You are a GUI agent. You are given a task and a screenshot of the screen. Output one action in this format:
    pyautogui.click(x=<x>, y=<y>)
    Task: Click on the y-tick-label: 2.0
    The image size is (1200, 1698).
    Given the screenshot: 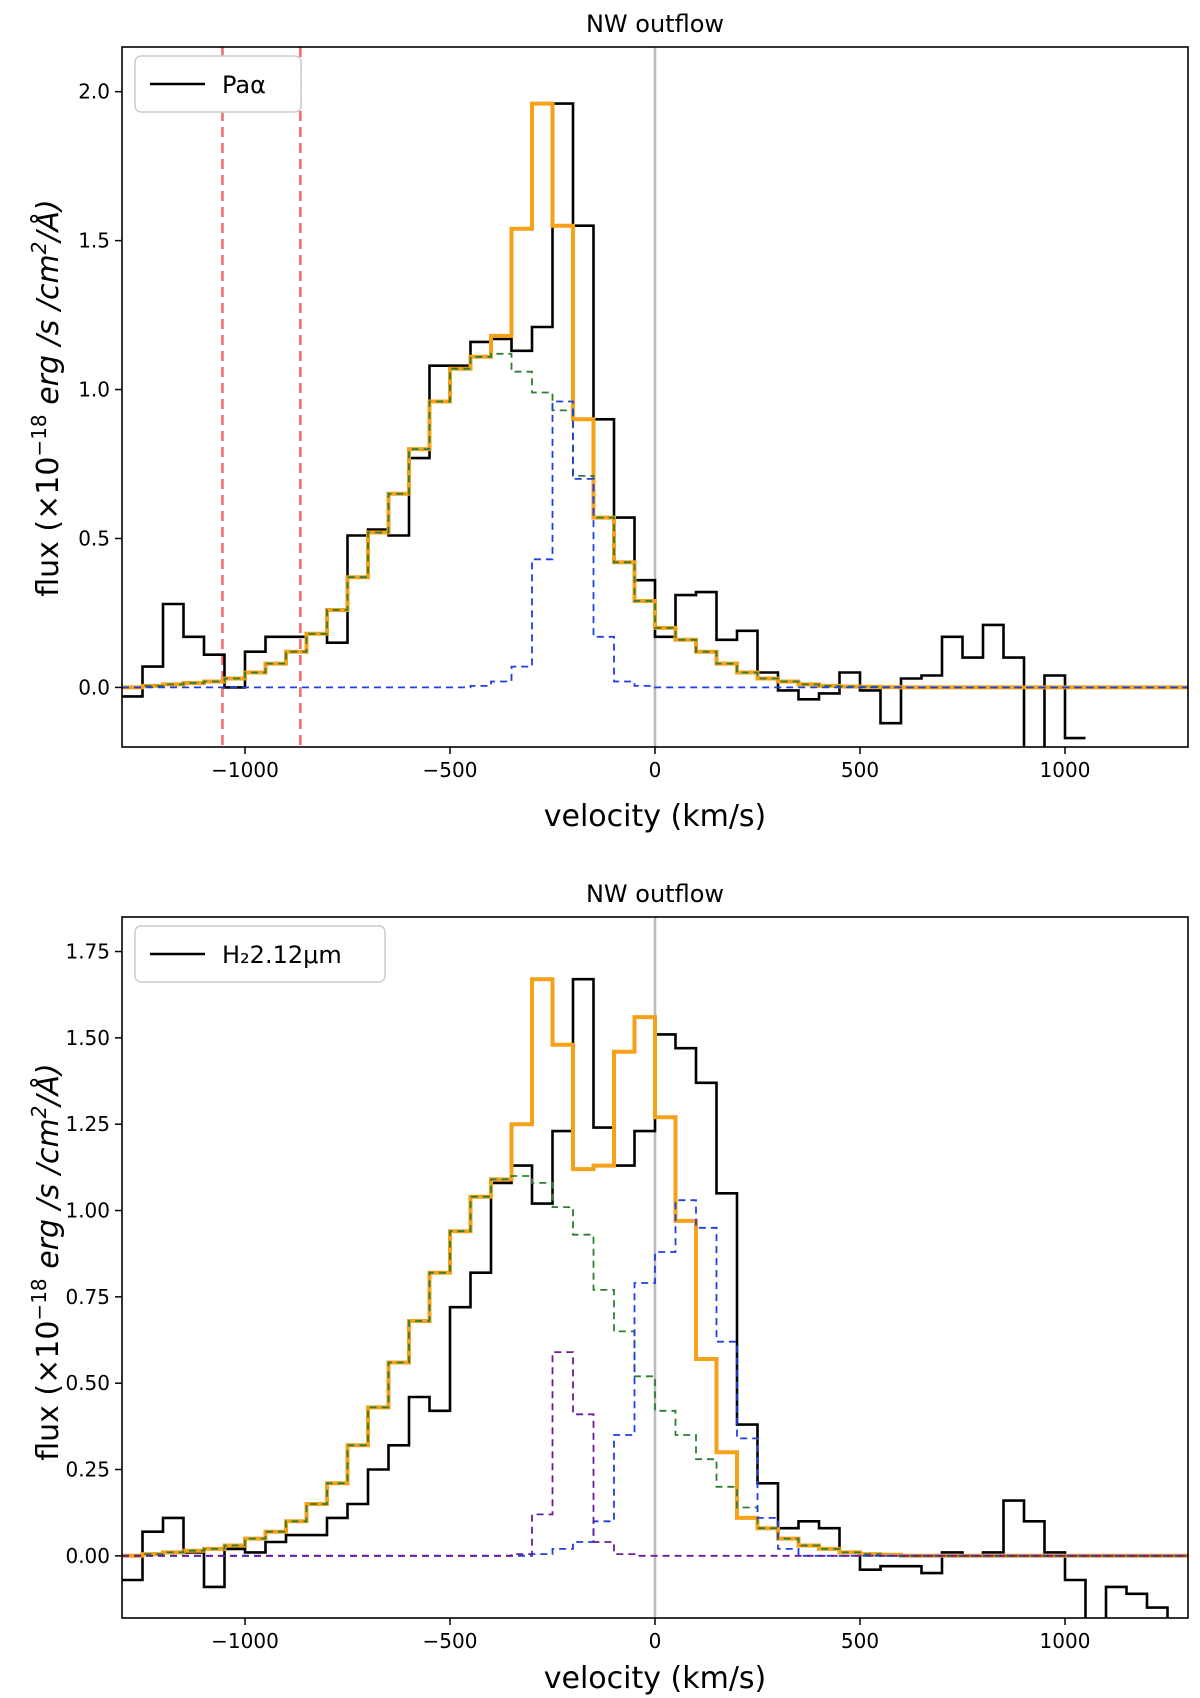 What is the action you would take?
    pyautogui.click(x=94, y=92)
    